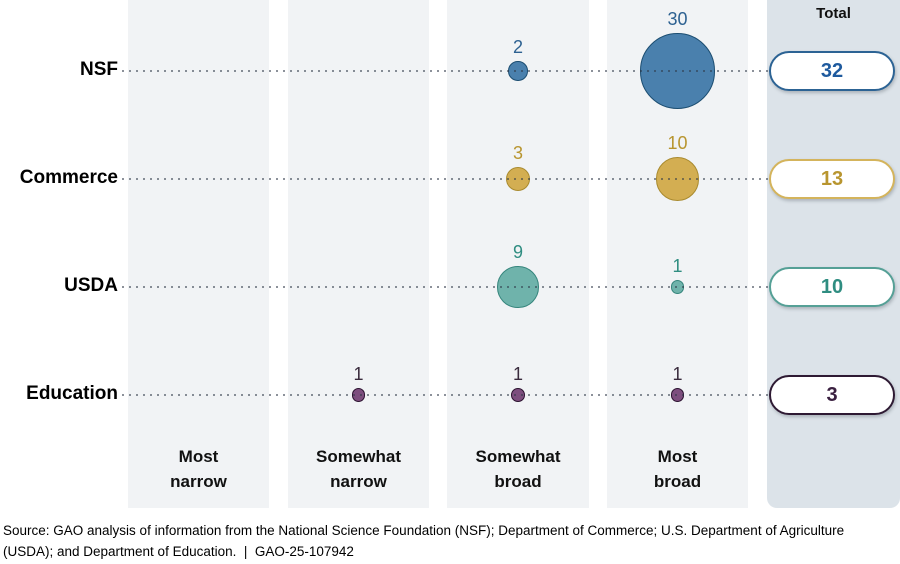  What do you see at coordinates (517, 153) in the screenshot?
I see `bubble-value-label: 3` at bounding box center [517, 153].